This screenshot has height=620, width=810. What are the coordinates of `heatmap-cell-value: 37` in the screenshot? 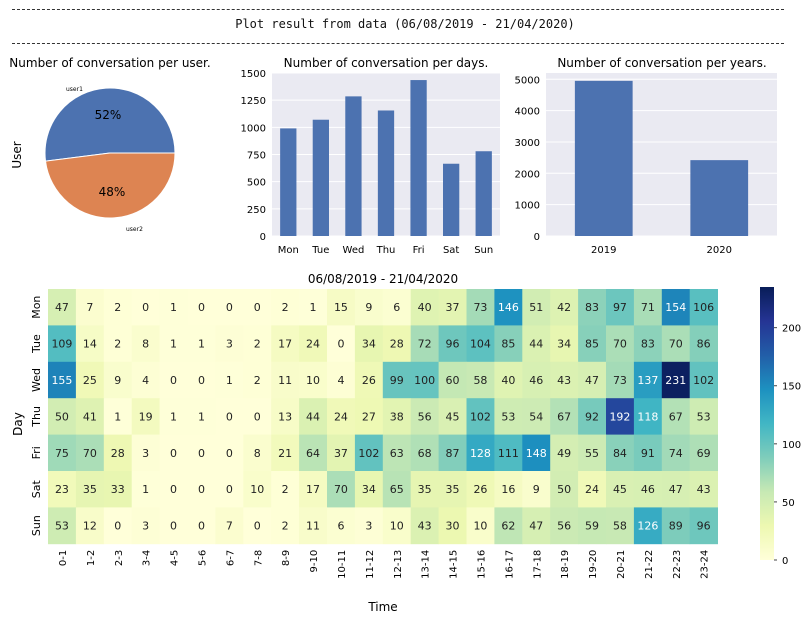 It's located at (453, 307).